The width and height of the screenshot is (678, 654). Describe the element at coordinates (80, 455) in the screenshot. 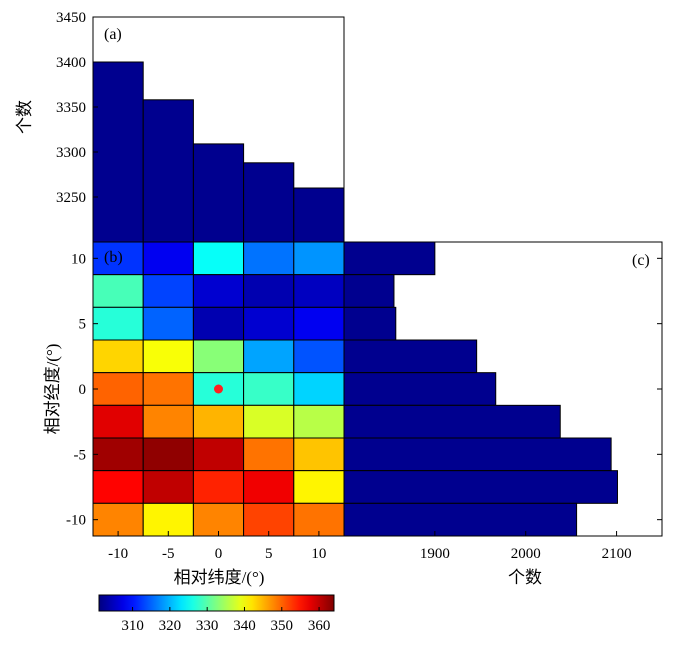

I see `y-tick-label: -5` at that location.